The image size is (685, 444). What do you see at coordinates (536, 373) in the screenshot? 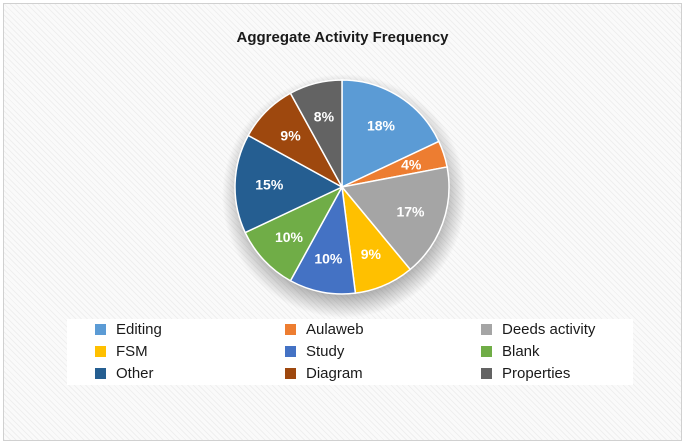
I see `legend-label-properties: Properties` at bounding box center [536, 373].